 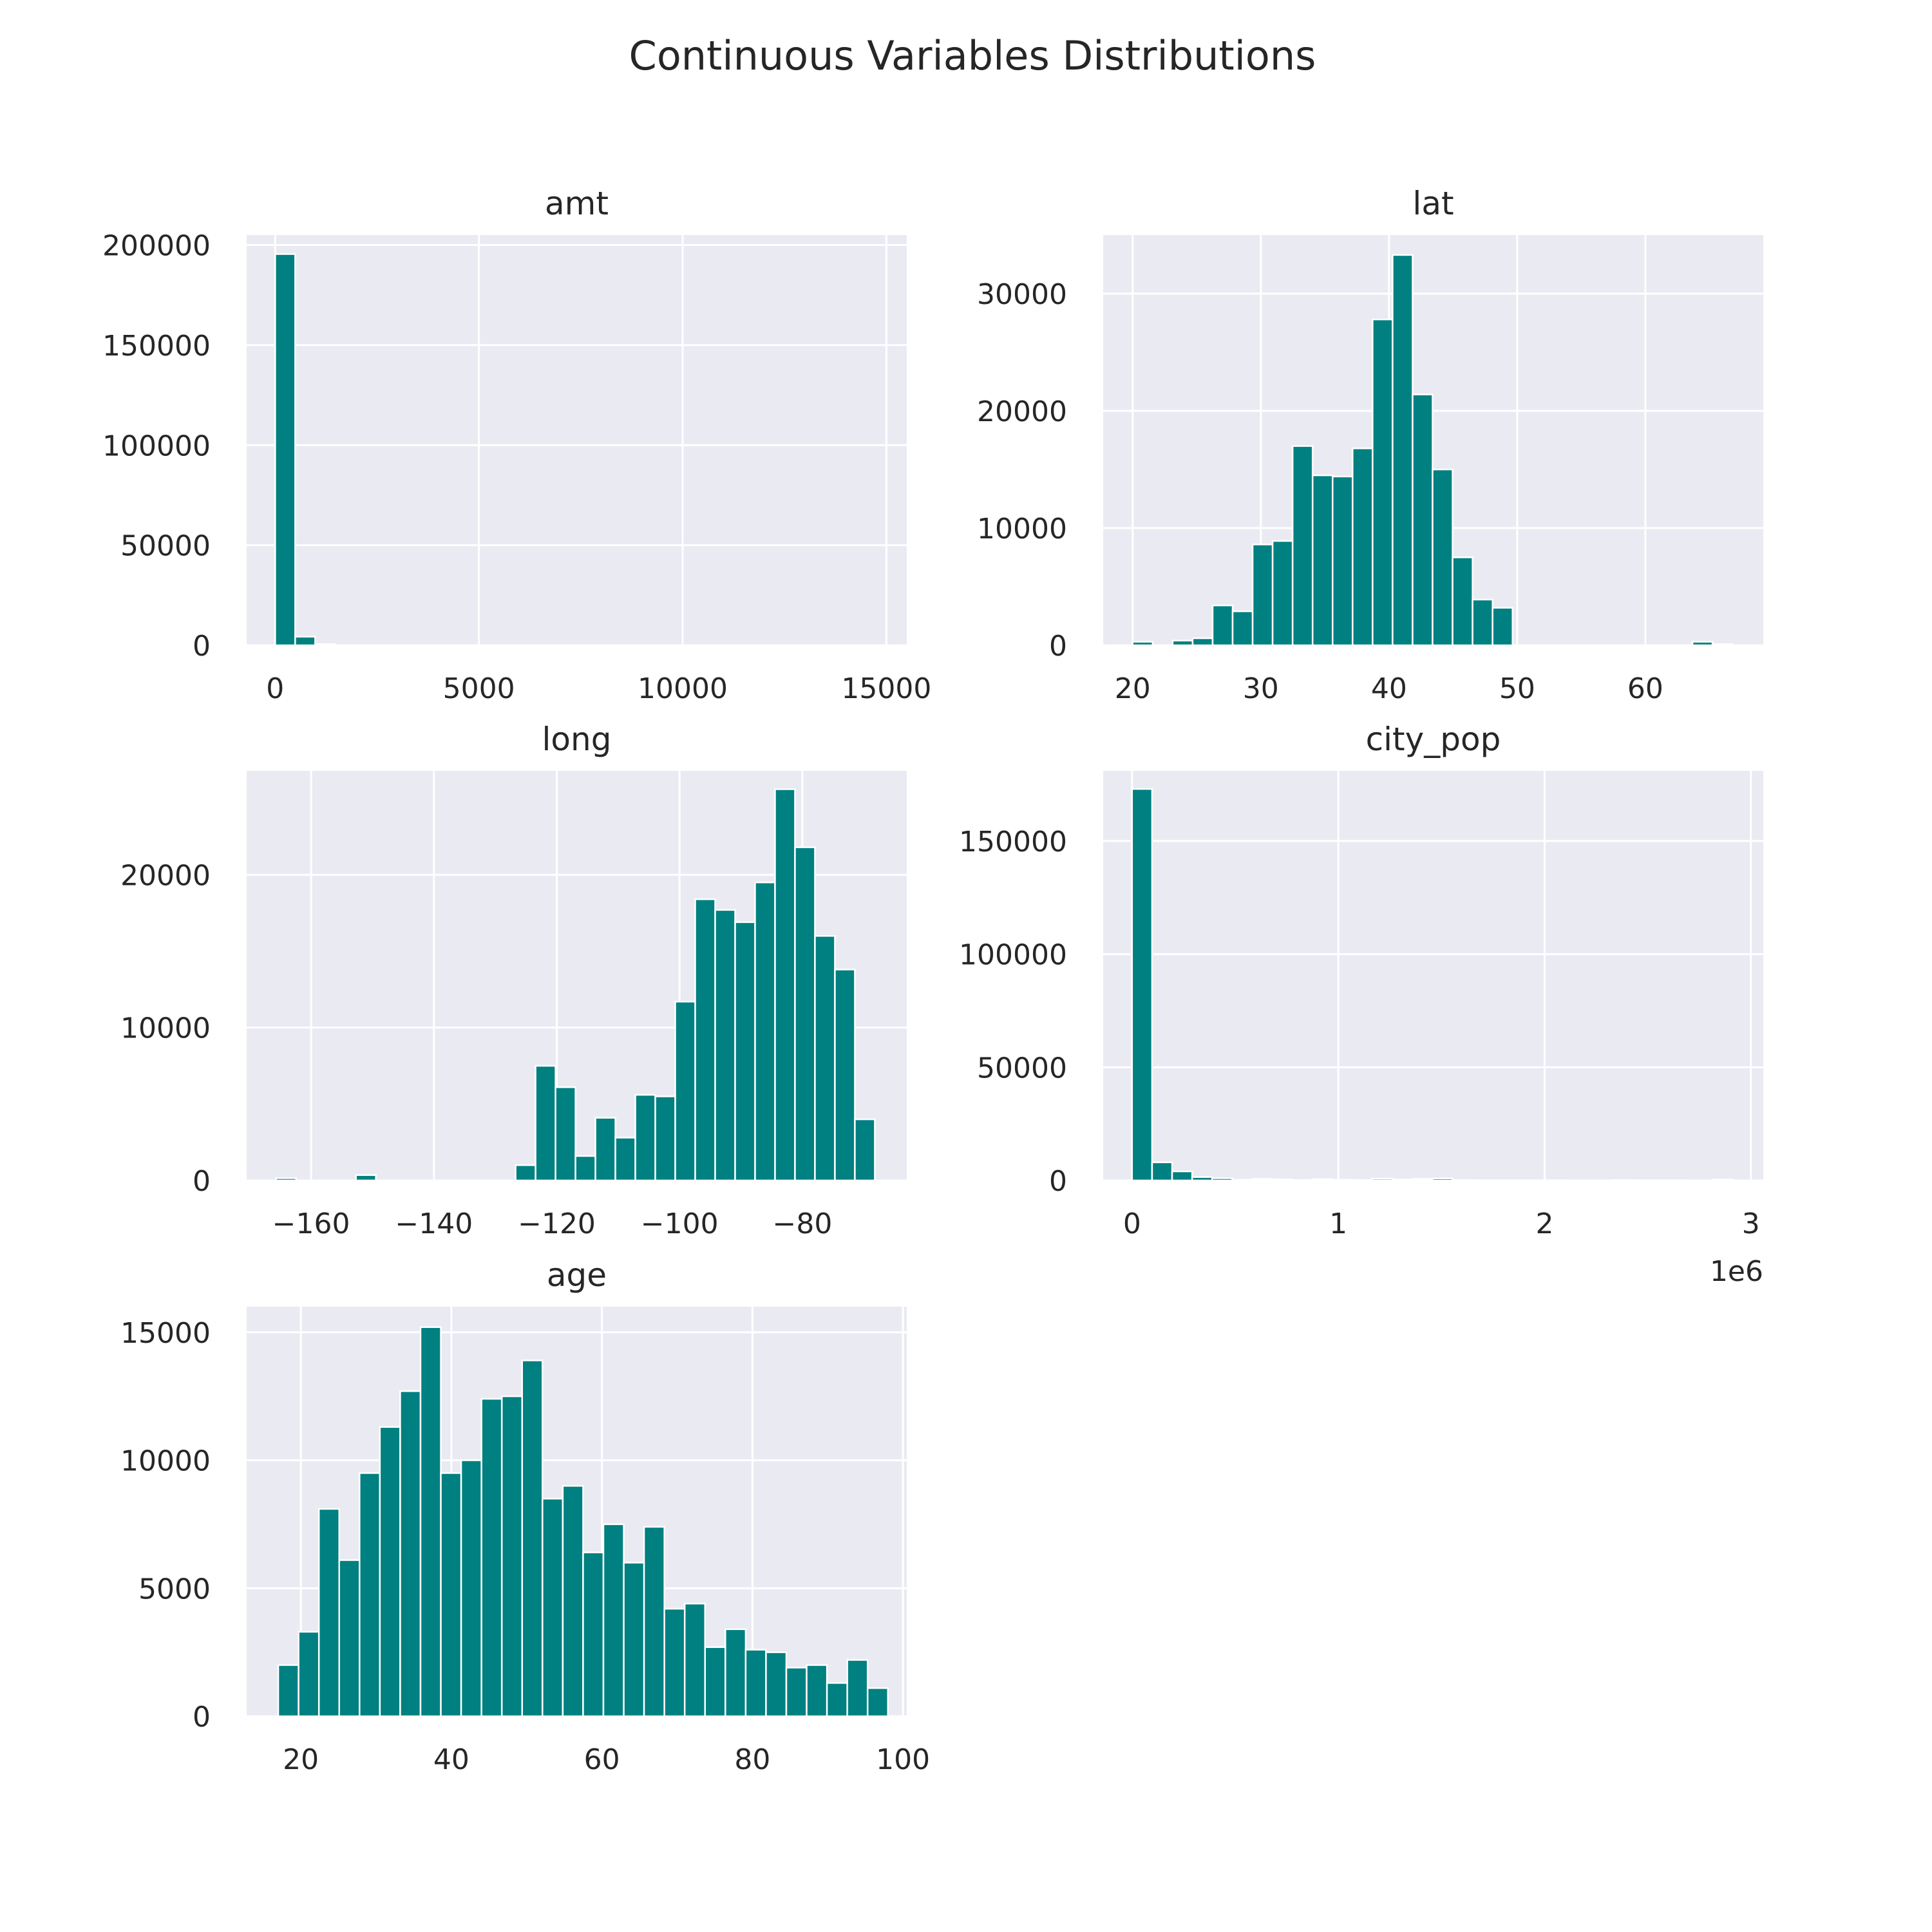 What do you see at coordinates (577, 1275) in the screenshot?
I see `subplot-title: age` at bounding box center [577, 1275].